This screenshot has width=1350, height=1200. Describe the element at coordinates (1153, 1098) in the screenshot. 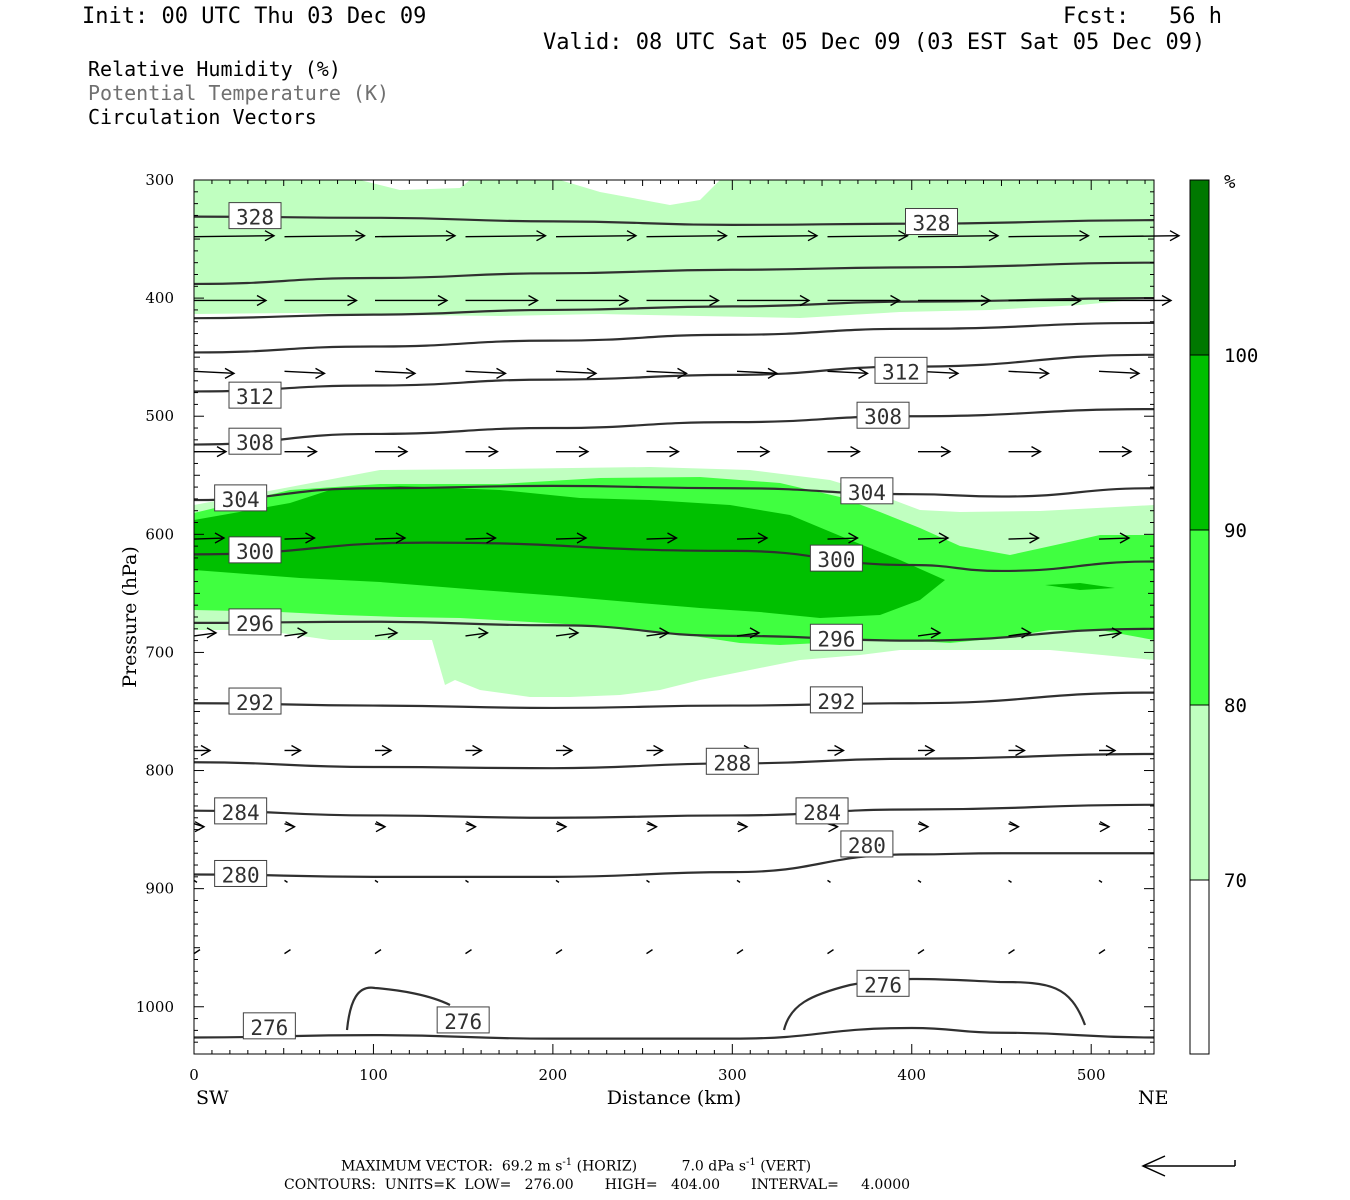

I see `ne-end-label: NE` at that location.